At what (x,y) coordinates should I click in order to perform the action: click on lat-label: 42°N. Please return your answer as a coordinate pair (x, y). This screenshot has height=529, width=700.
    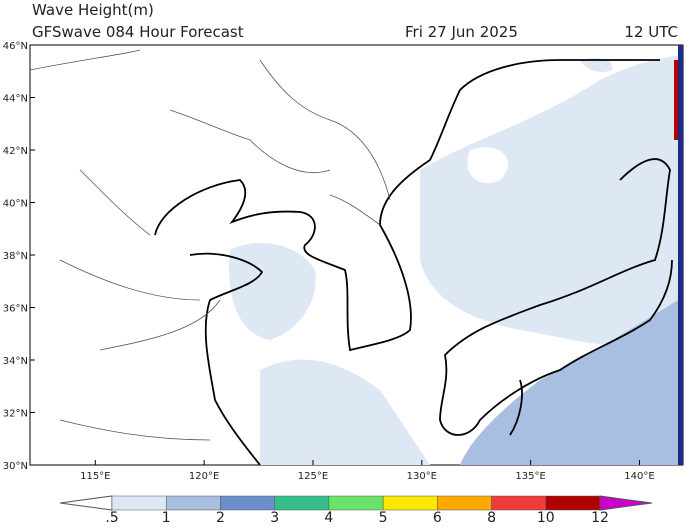
    Looking at the image, I should click on (15, 151).